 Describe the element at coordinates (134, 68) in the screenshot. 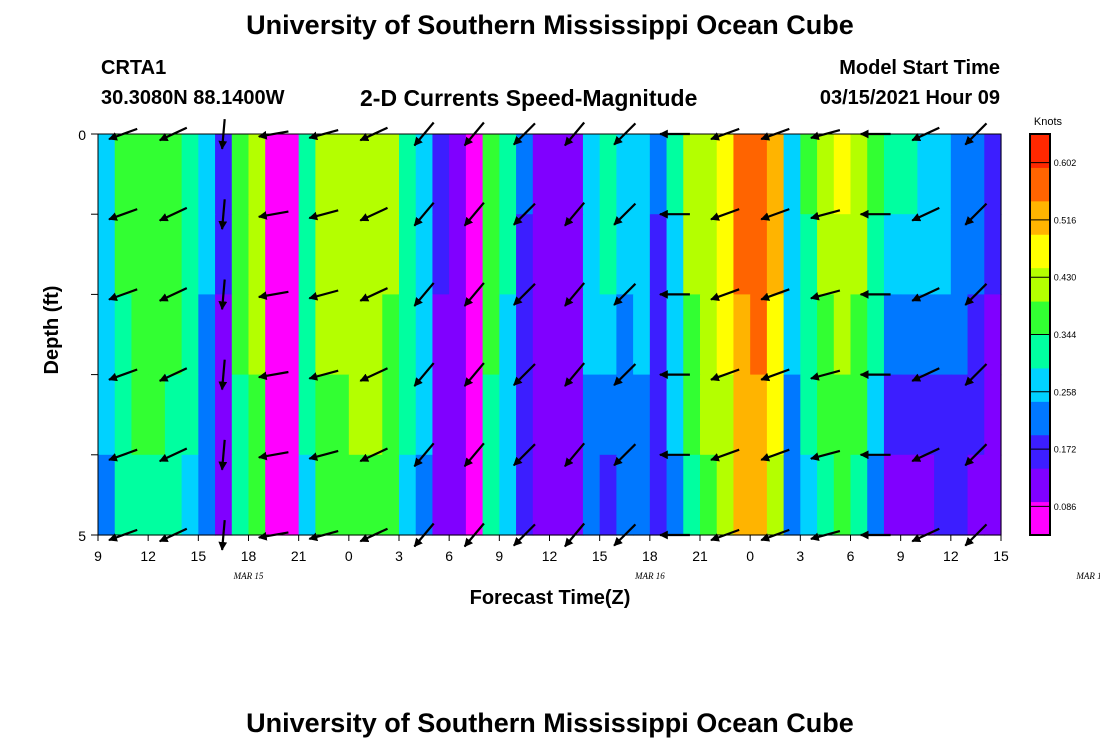

I see `station-id: CRTA1` at that location.